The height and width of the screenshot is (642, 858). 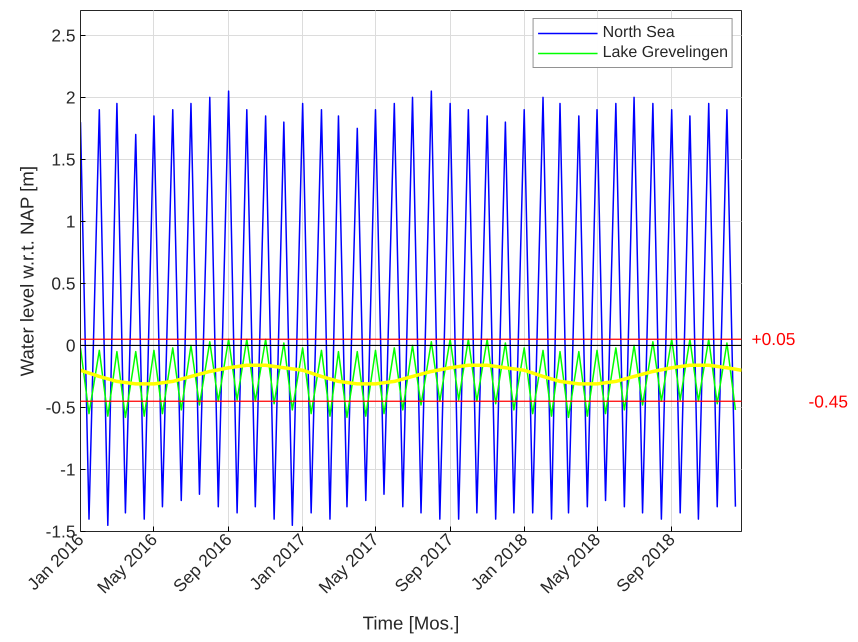 I want to click on x-axis-title: Time [Mos.], so click(x=411, y=623).